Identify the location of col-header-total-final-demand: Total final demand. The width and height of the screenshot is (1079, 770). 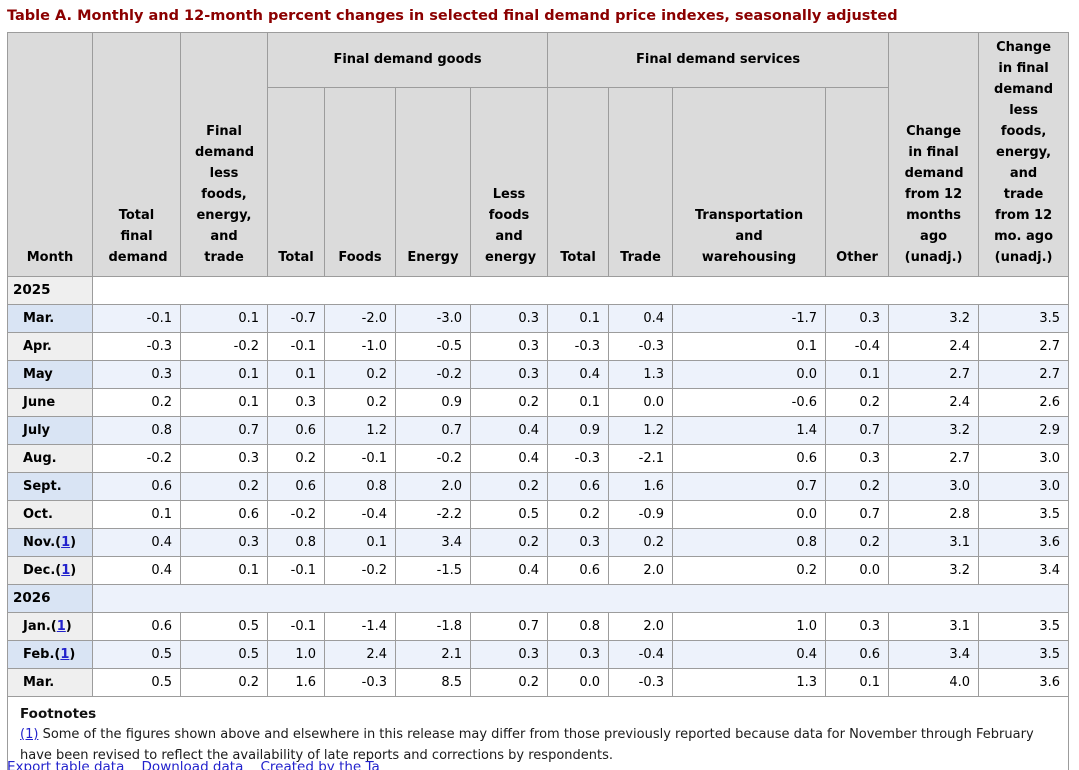
(136, 154).